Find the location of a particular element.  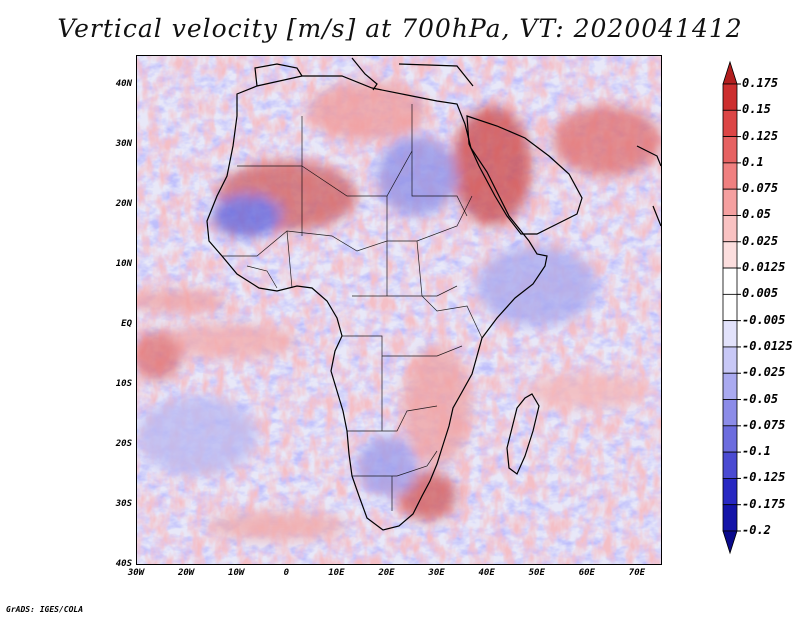

colorbar-label: -0.1 is located at coordinates (756, 451).